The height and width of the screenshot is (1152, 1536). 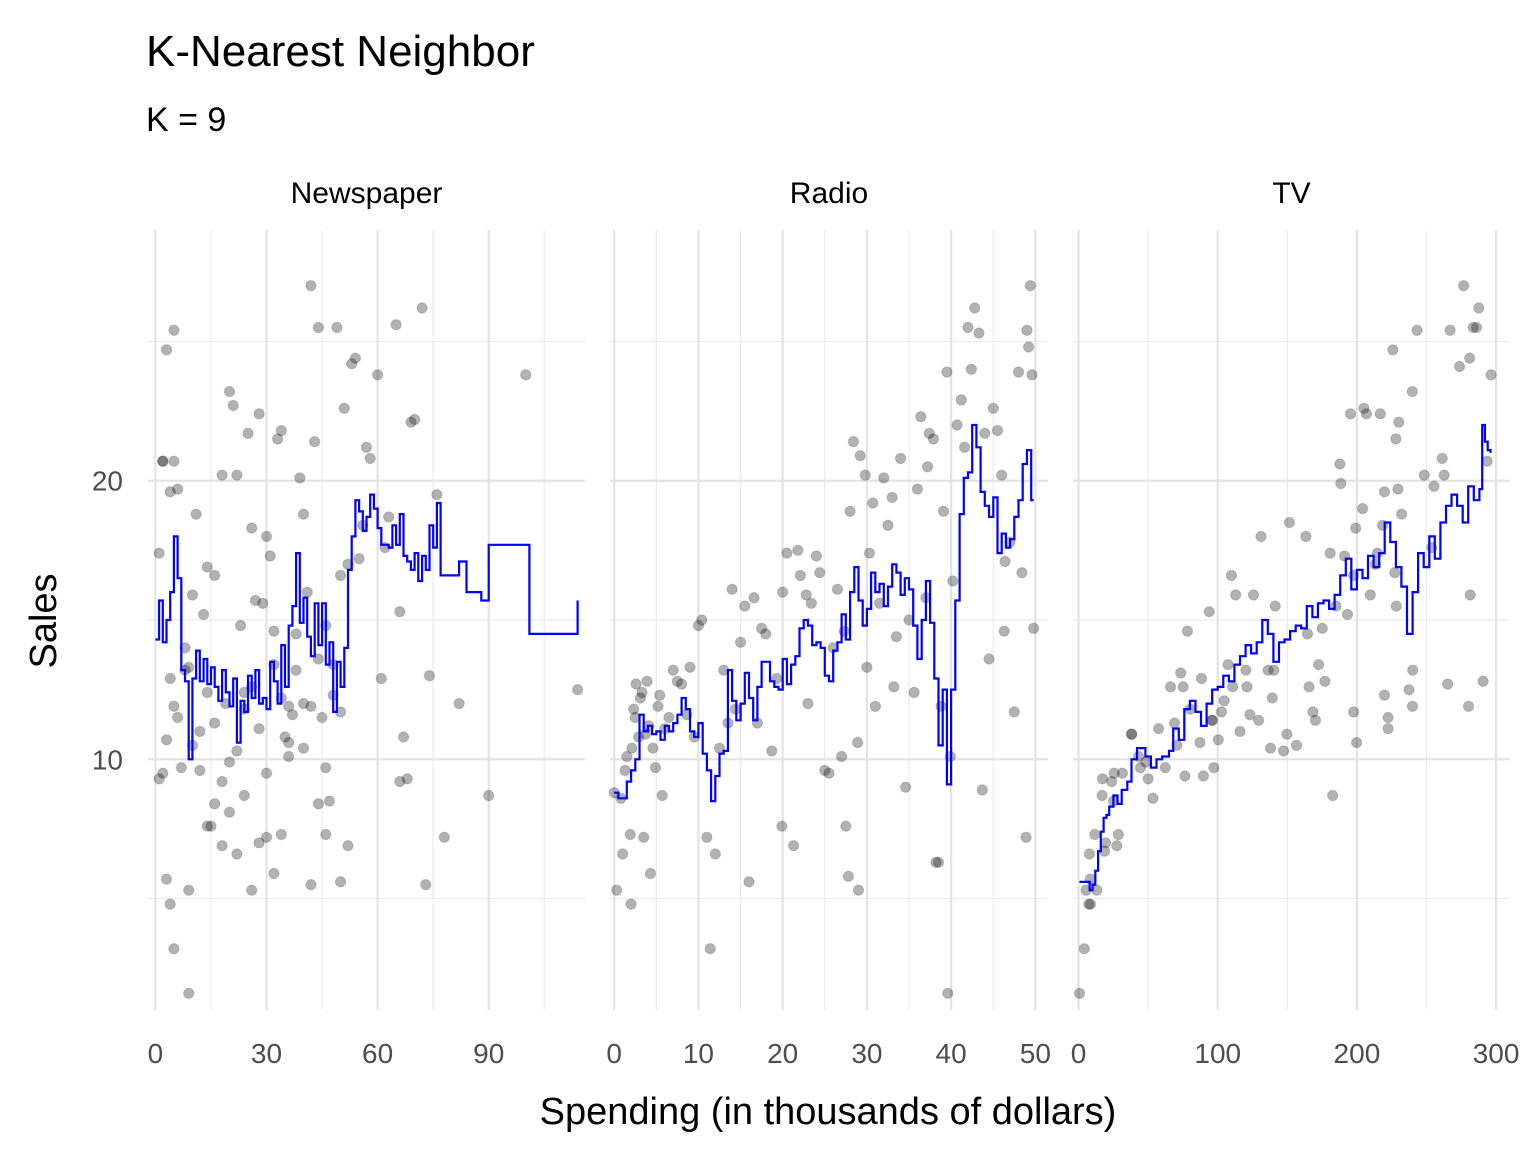 I want to click on chart-title: K-Nearest Neighbor, so click(x=340, y=51).